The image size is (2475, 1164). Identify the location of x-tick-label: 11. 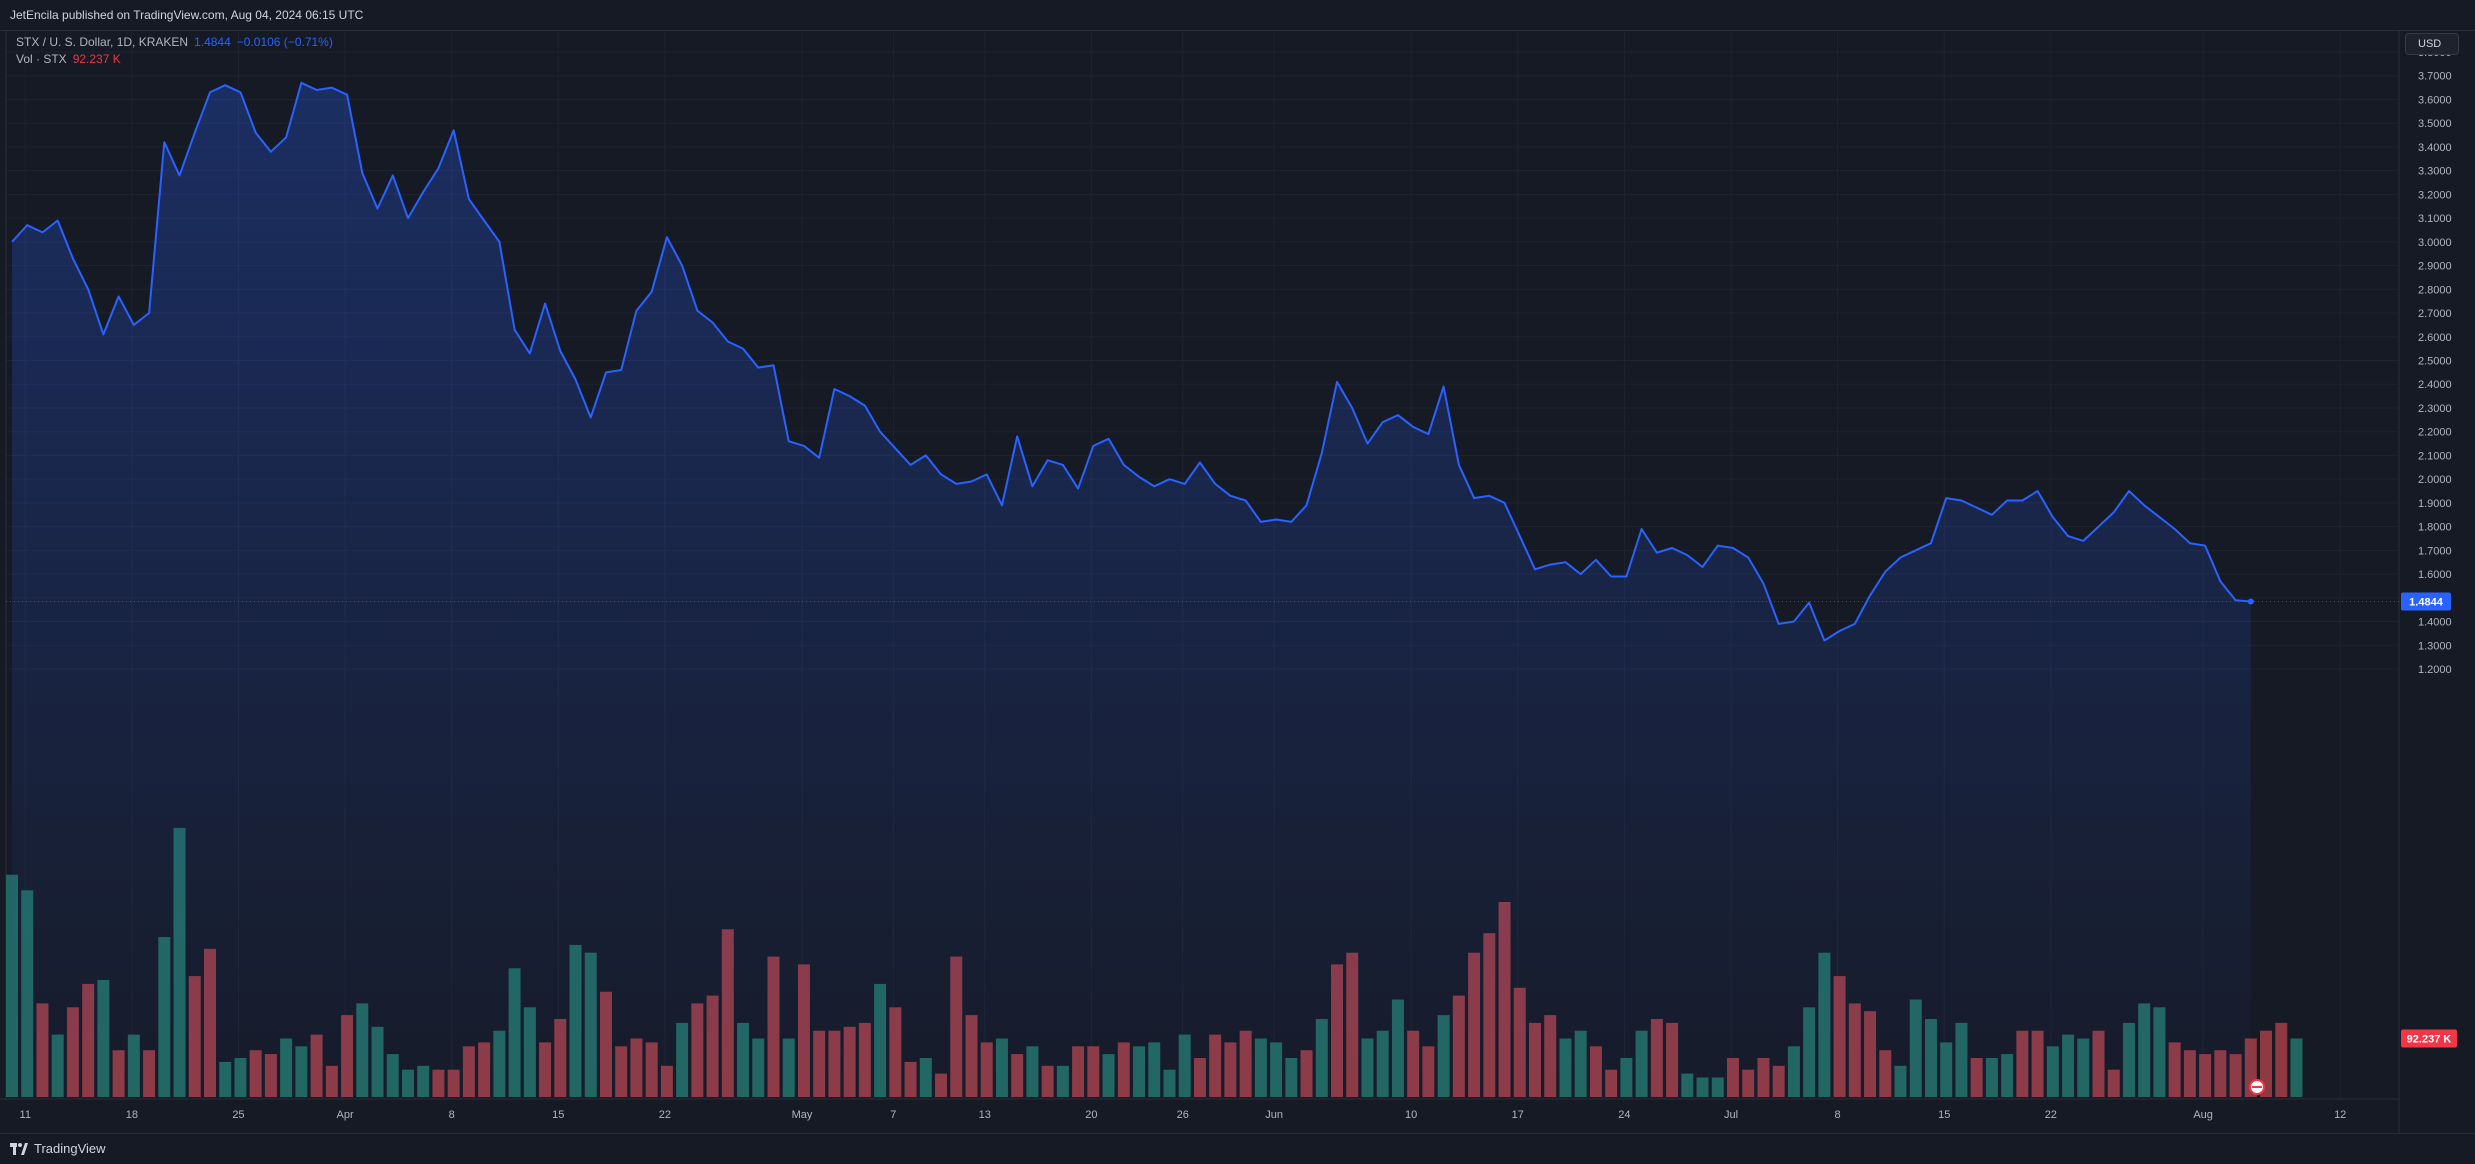
(25, 1115).